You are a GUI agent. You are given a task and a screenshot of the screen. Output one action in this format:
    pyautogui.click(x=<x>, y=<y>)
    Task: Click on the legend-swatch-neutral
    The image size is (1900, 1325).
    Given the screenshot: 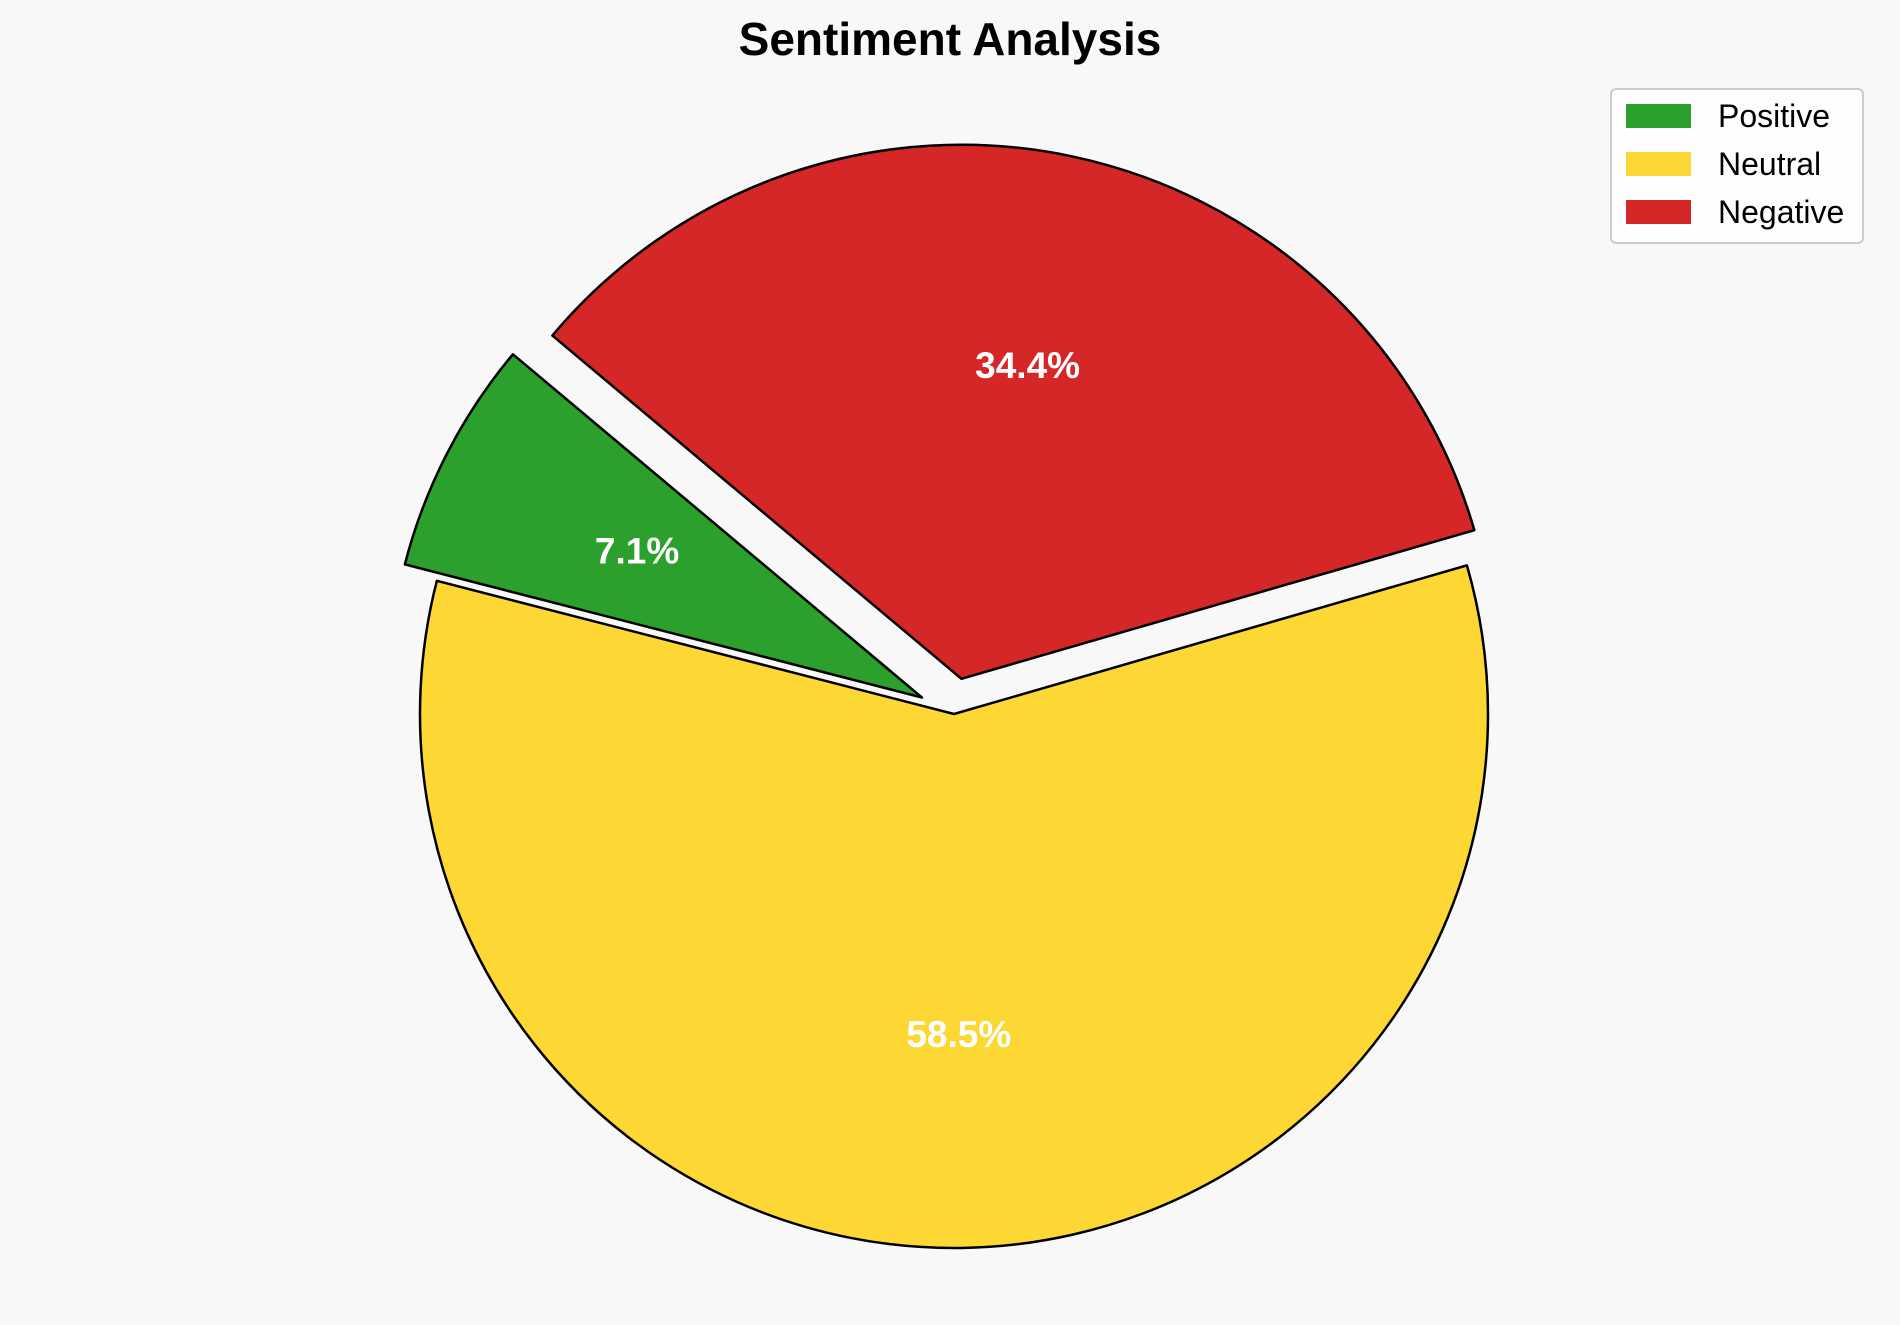 What is the action you would take?
    pyautogui.click(x=1658, y=164)
    